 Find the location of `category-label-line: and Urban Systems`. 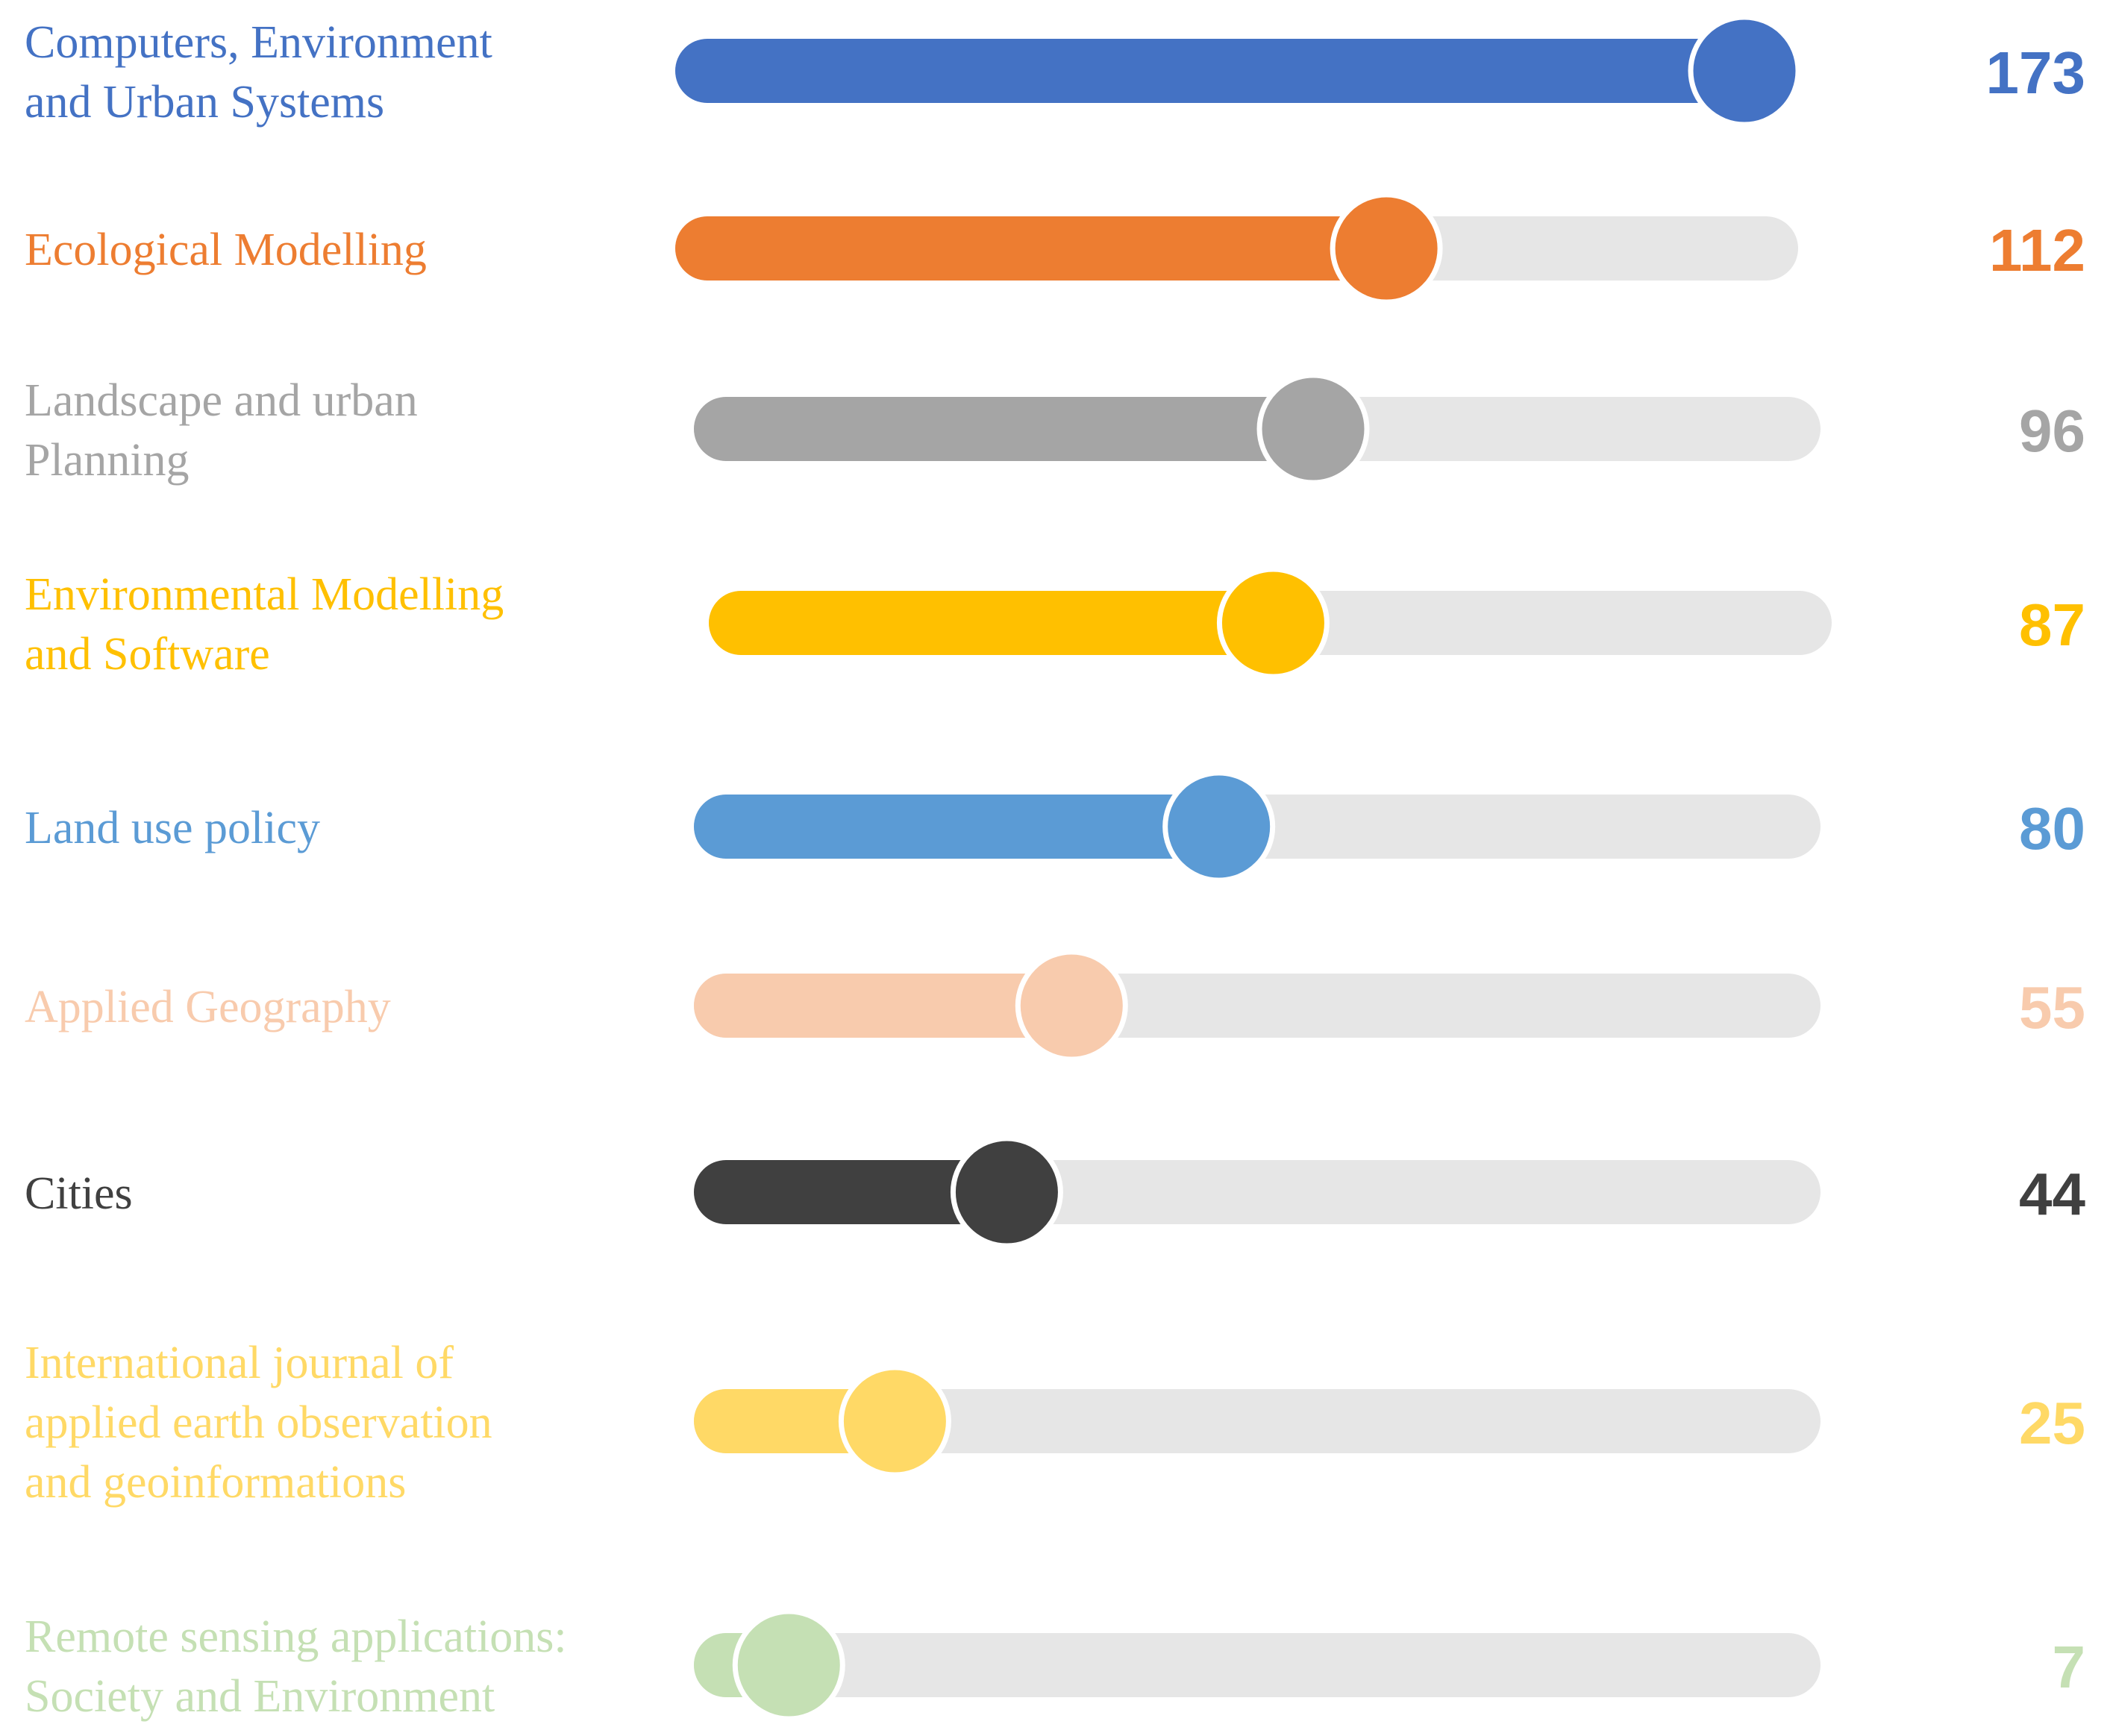

category-label-line: and Urban Systems is located at coordinates (204, 103).